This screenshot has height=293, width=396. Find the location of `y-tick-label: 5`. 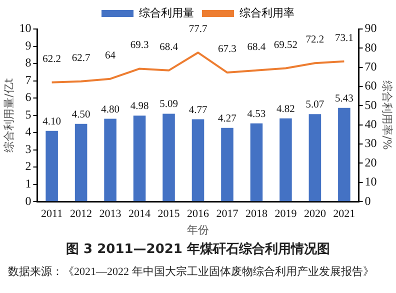

y-tick-label: 5 is located at coordinates (28, 114).